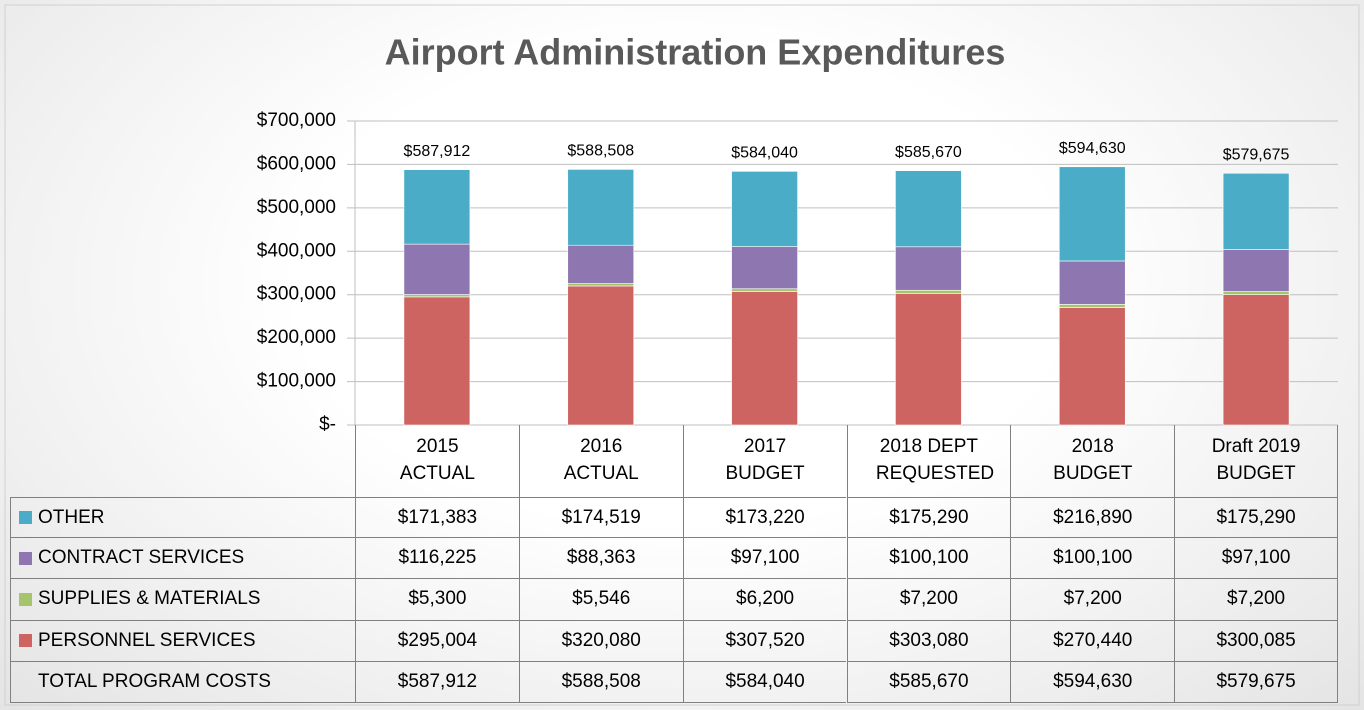  I want to click on table-cell: $307,520, so click(764, 641).